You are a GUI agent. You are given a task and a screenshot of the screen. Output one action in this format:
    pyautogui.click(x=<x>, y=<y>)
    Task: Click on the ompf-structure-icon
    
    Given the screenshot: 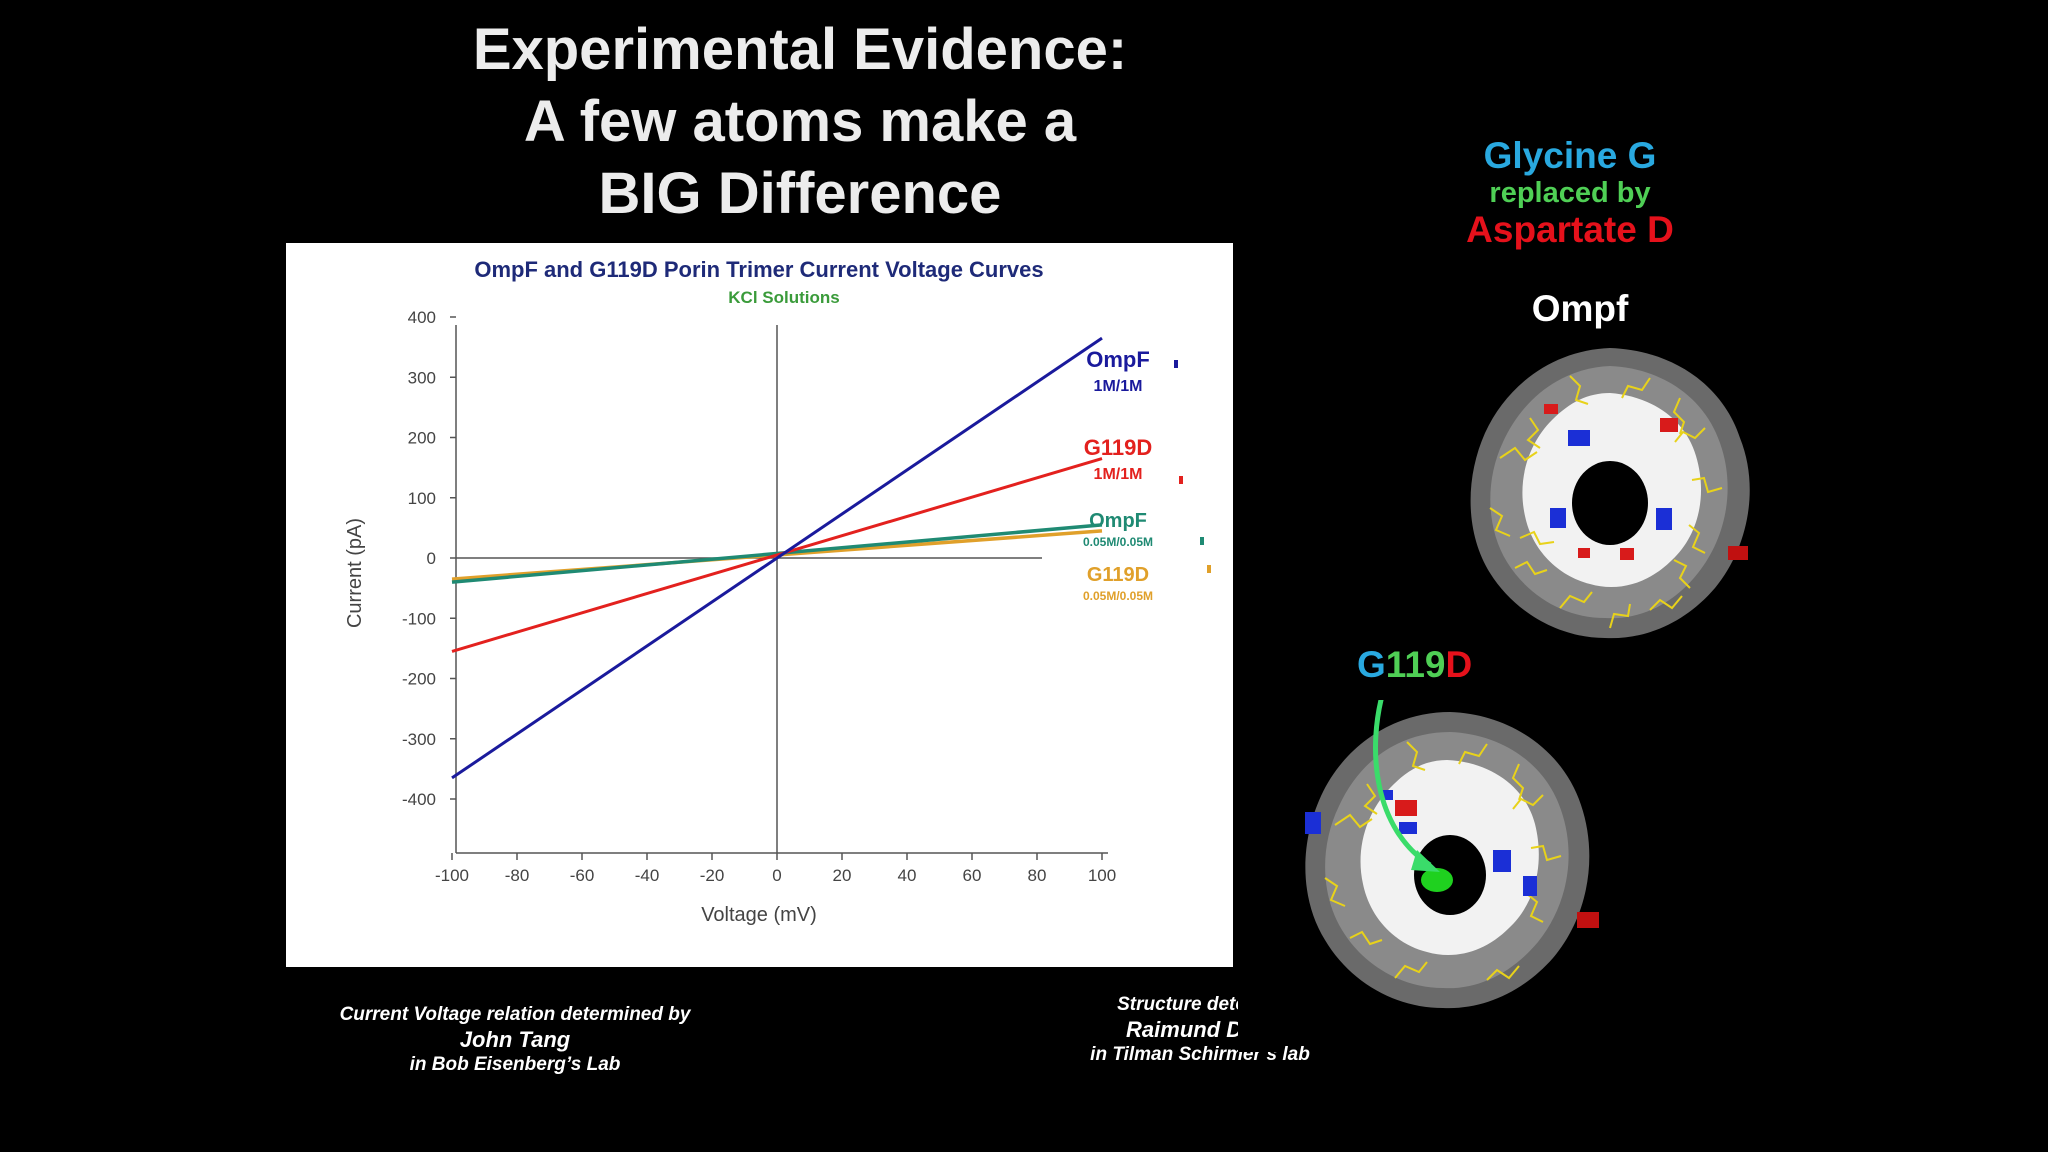 What is the action you would take?
    pyautogui.click(x=1610, y=493)
    